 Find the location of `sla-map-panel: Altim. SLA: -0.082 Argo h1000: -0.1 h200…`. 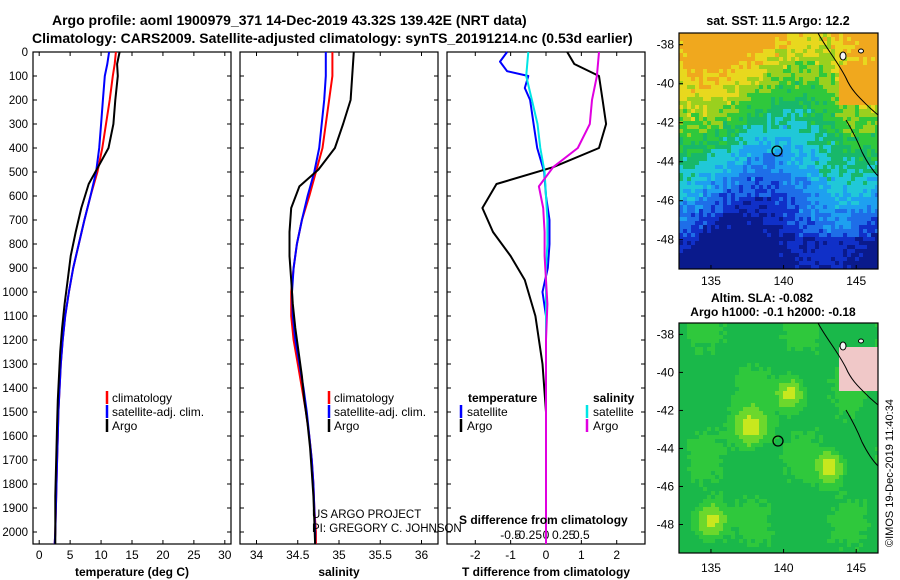

sla-map-panel: Altim. SLA: -0.082 Argo h1000: -0.1 h200… is located at coordinates (768, 433).